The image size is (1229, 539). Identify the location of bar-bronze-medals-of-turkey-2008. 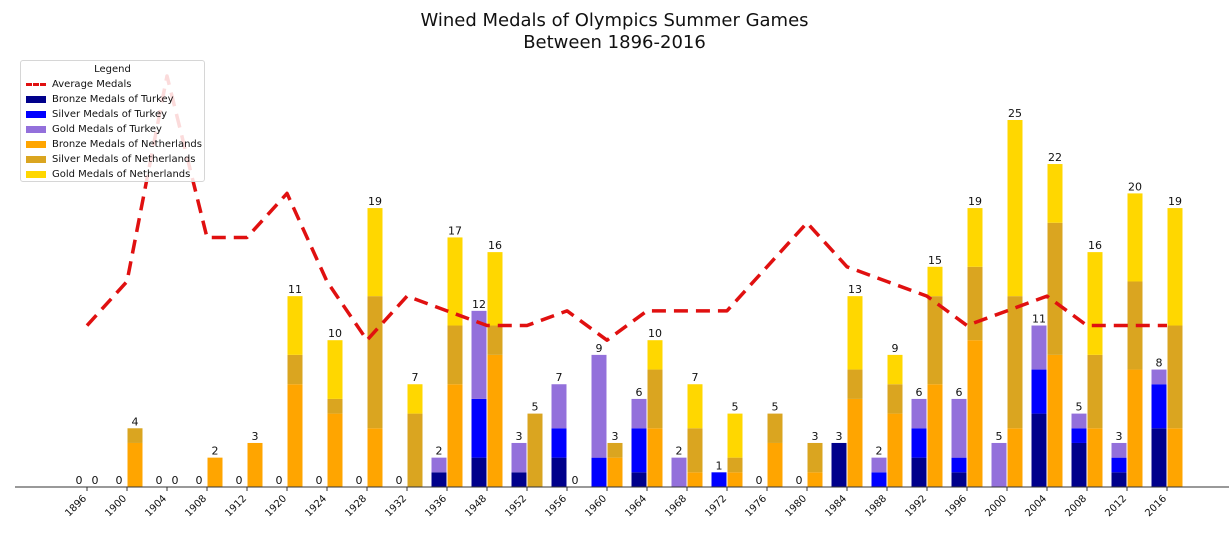
(1079, 464).